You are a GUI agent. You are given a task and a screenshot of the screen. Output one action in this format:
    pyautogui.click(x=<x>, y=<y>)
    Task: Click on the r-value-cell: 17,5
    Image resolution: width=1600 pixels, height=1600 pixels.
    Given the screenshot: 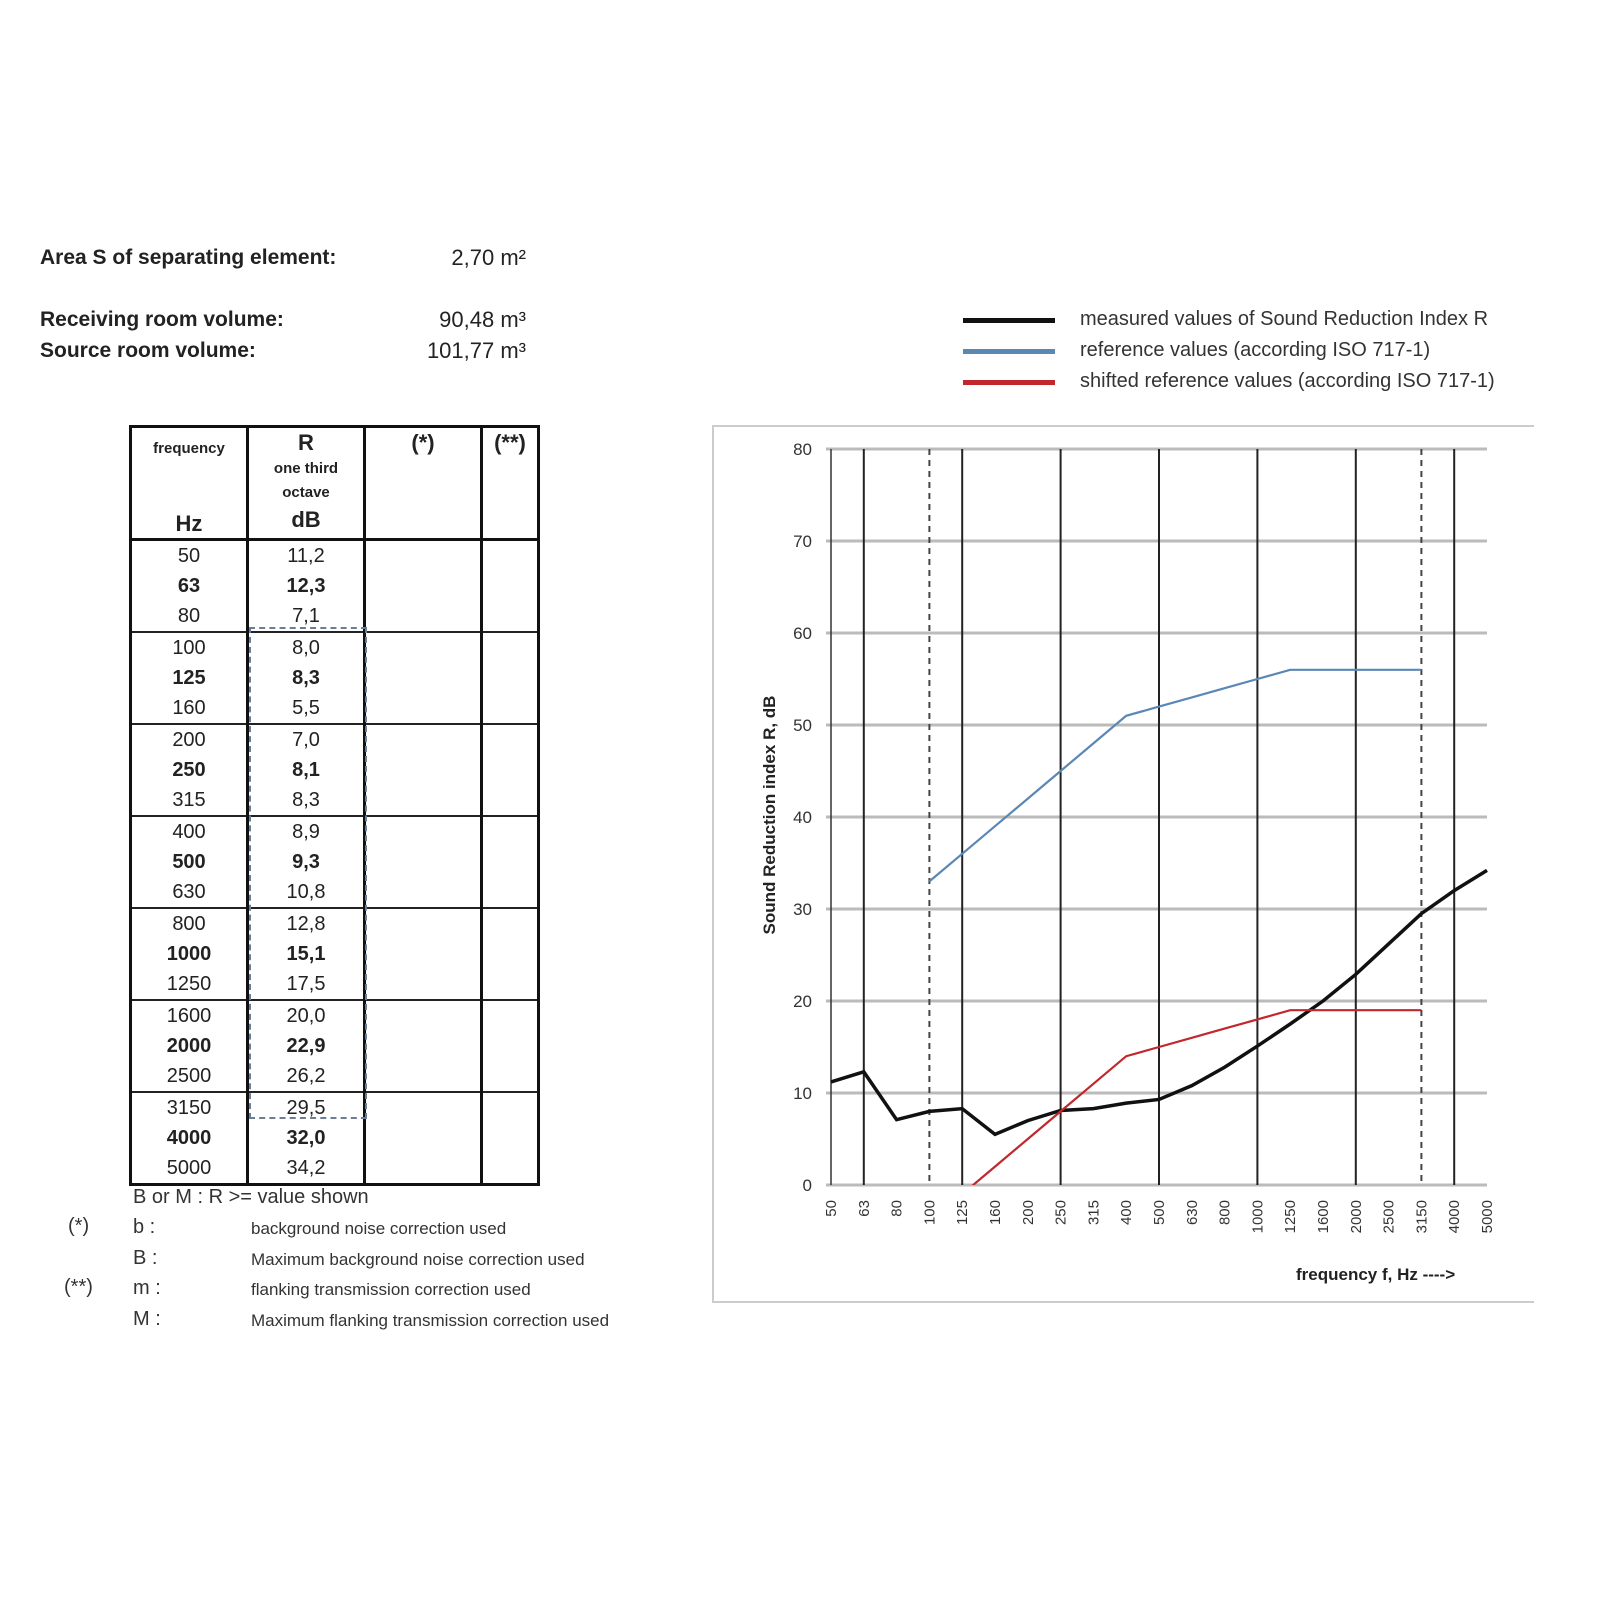 What is the action you would take?
    pyautogui.click(x=306, y=985)
    